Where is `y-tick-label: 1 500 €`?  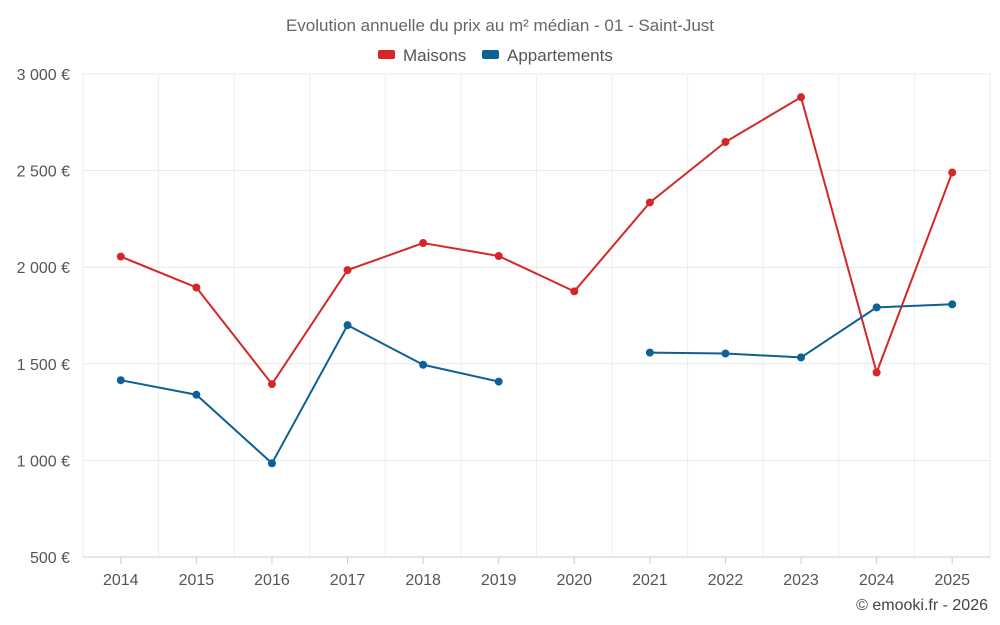 y-tick-label: 1 500 € is located at coordinates (43, 365).